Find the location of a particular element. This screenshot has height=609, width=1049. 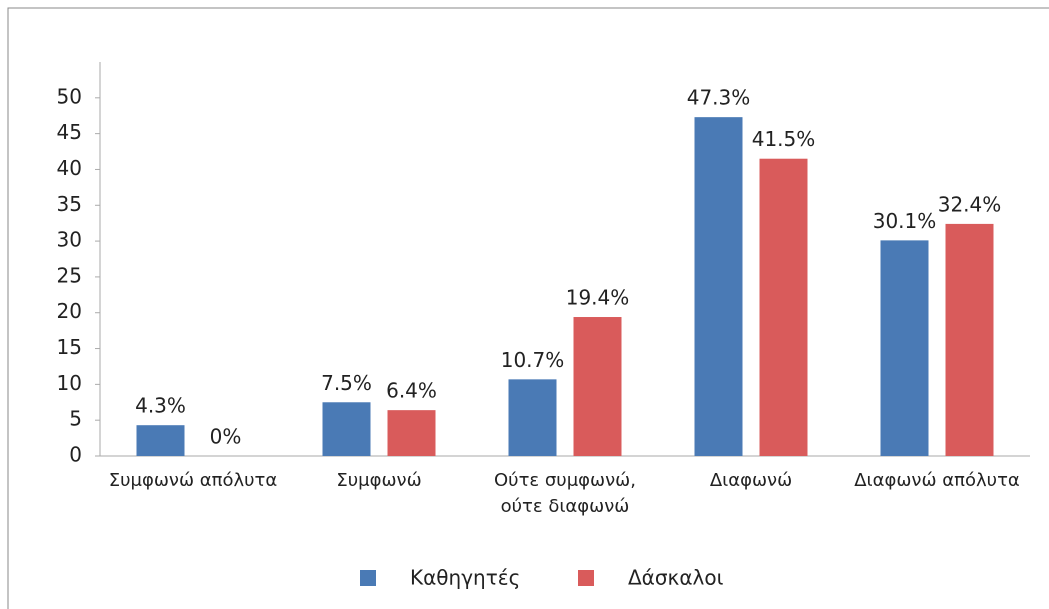

y-tick-label: 35 is located at coordinates (69, 204).